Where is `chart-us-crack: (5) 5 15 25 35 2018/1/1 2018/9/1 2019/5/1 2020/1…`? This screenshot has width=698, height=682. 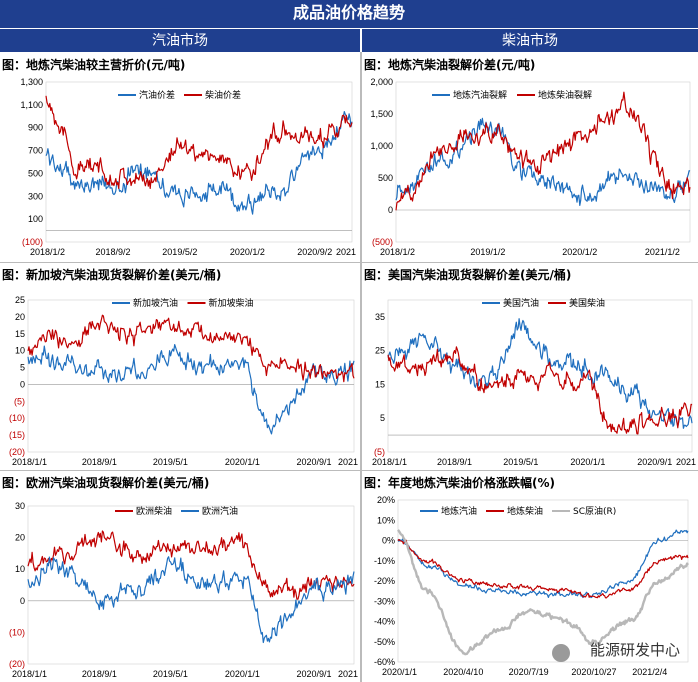
chart-us-crack: (5) 5 15 25 35 2018/1/1 2018/9/1 2019/5/1 2020/1… is located at coordinates (534, 382).